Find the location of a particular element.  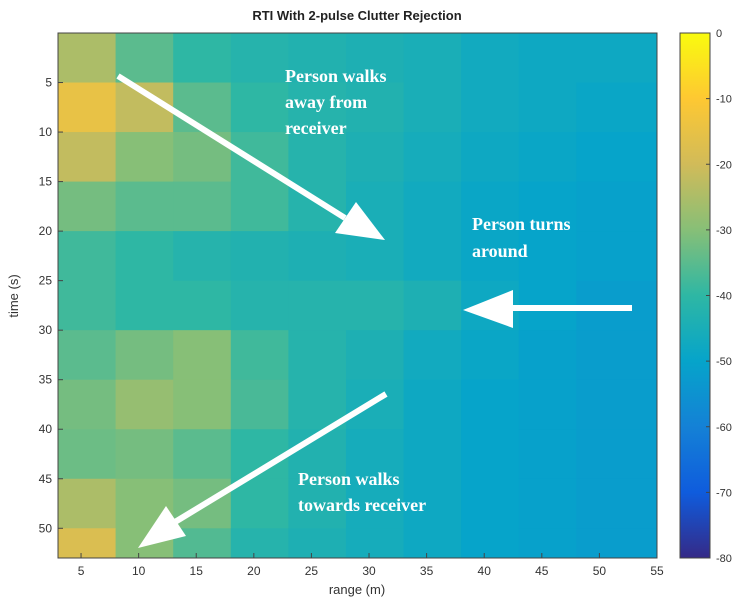

y-tick-label: 30 is located at coordinates (46, 330).